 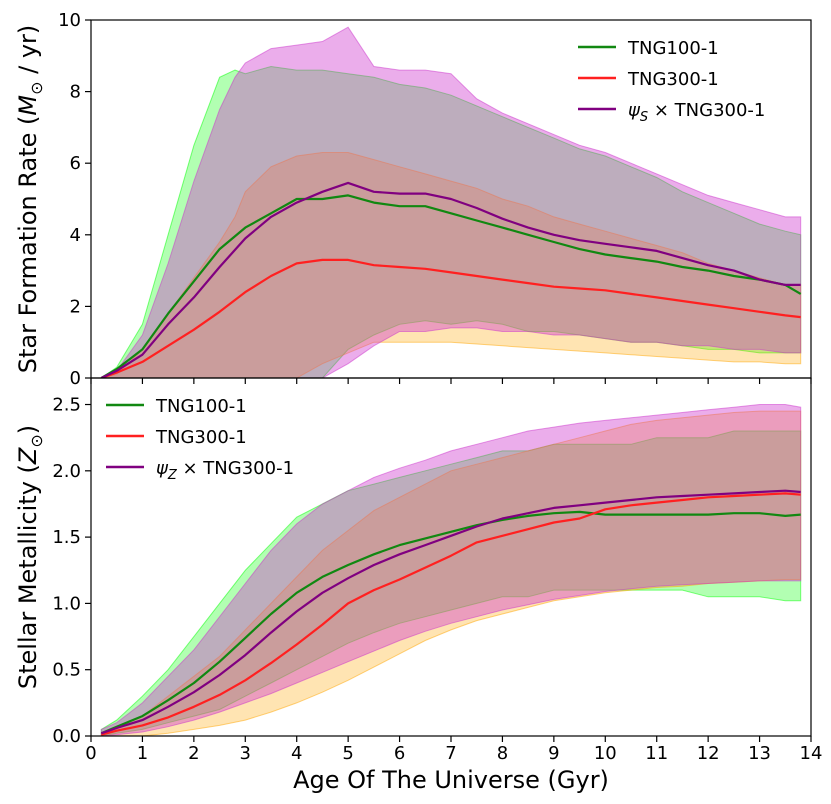 What do you see at coordinates (66, 405) in the screenshot?
I see `y-tick-label: 2.5` at bounding box center [66, 405].